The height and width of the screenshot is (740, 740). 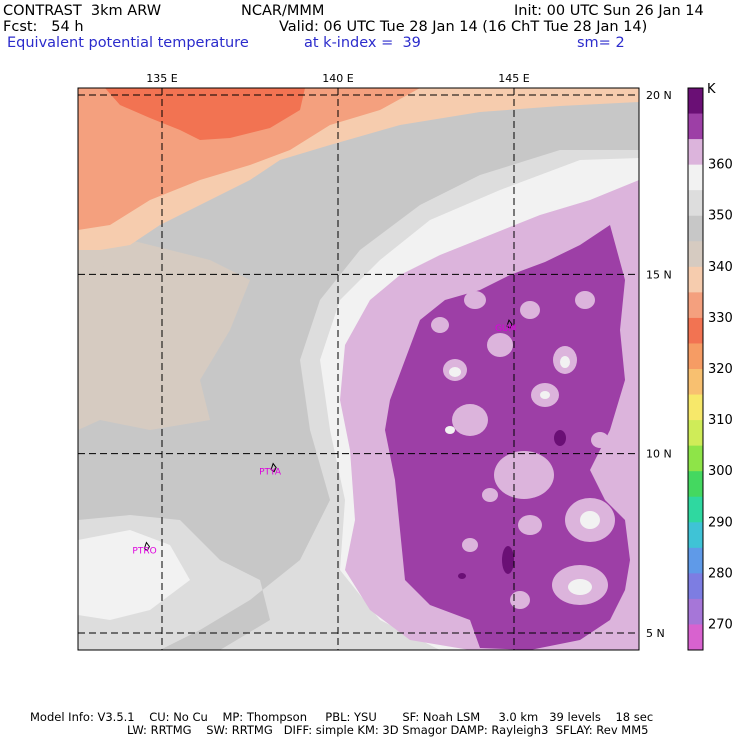 What do you see at coordinates (720, 369) in the screenshot?
I see `colorbar-tick-label: 320` at bounding box center [720, 369].